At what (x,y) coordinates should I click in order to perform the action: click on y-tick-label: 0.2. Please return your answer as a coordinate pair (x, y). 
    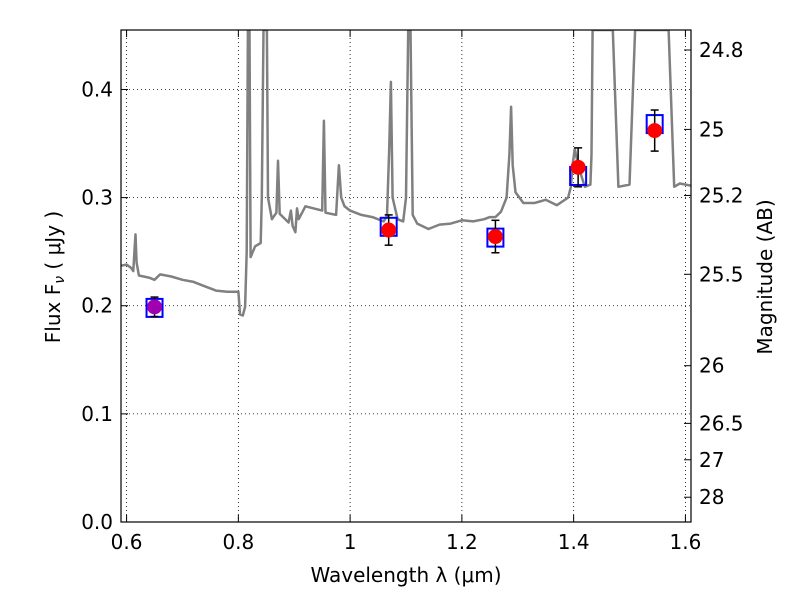
    Looking at the image, I should click on (97, 306).